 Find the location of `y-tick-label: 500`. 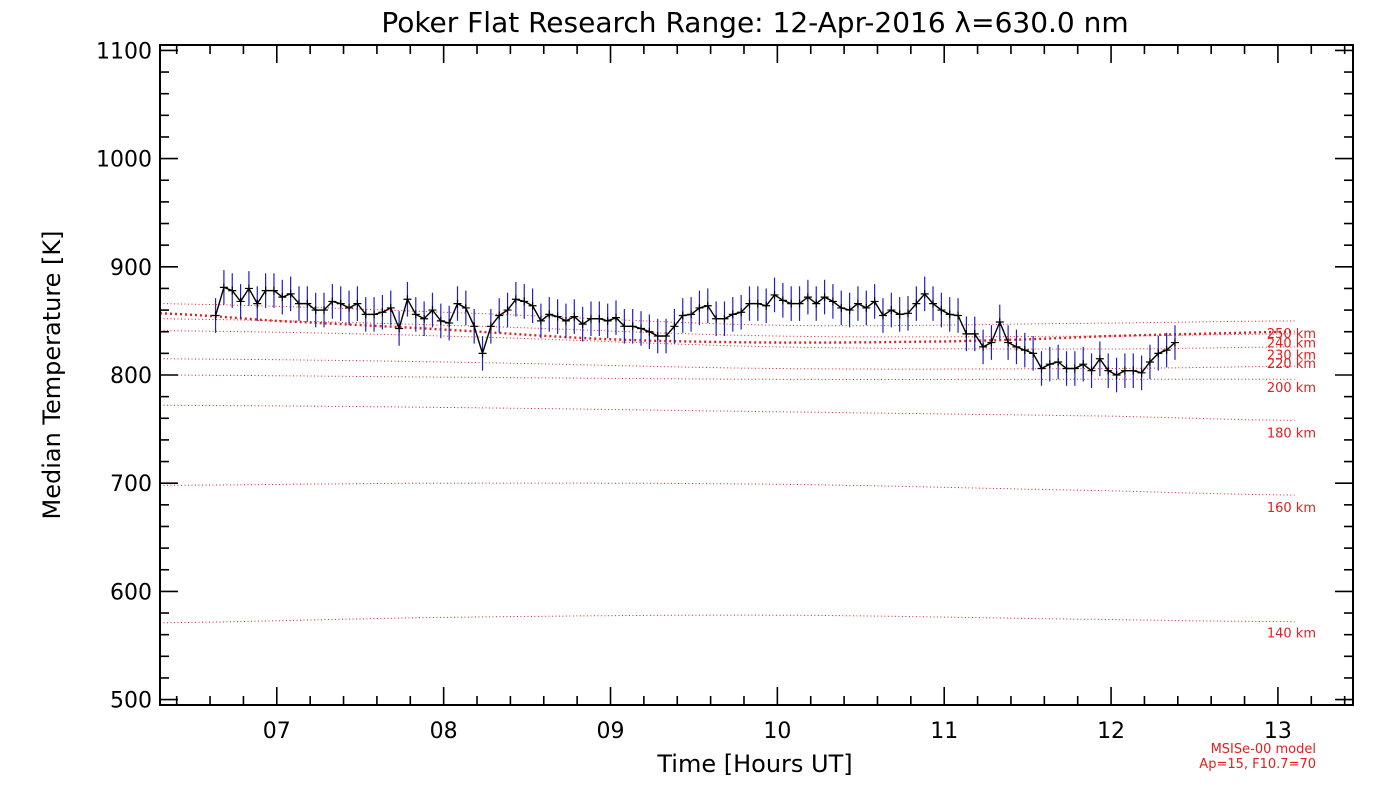

y-tick-label: 500 is located at coordinates (131, 701).